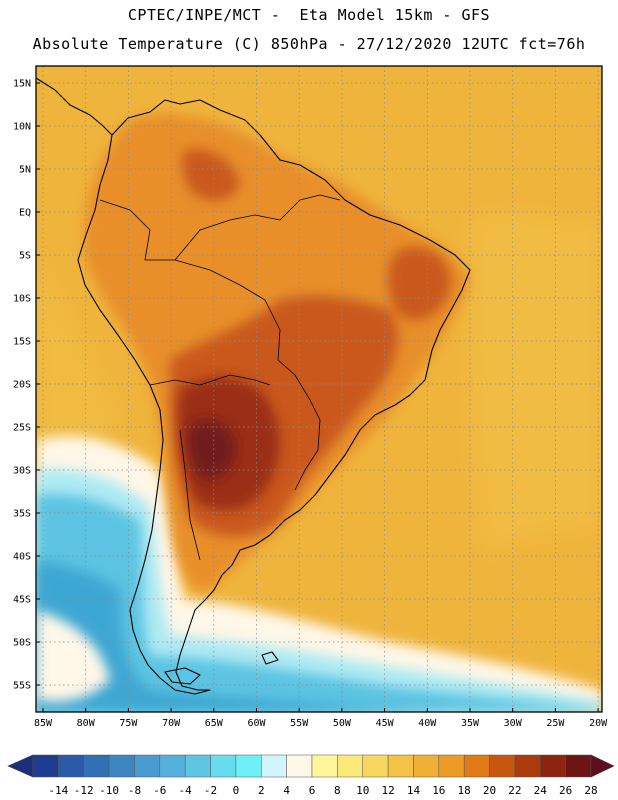  What do you see at coordinates (261, 790) in the screenshot?
I see `colorbar-label: 2` at bounding box center [261, 790].